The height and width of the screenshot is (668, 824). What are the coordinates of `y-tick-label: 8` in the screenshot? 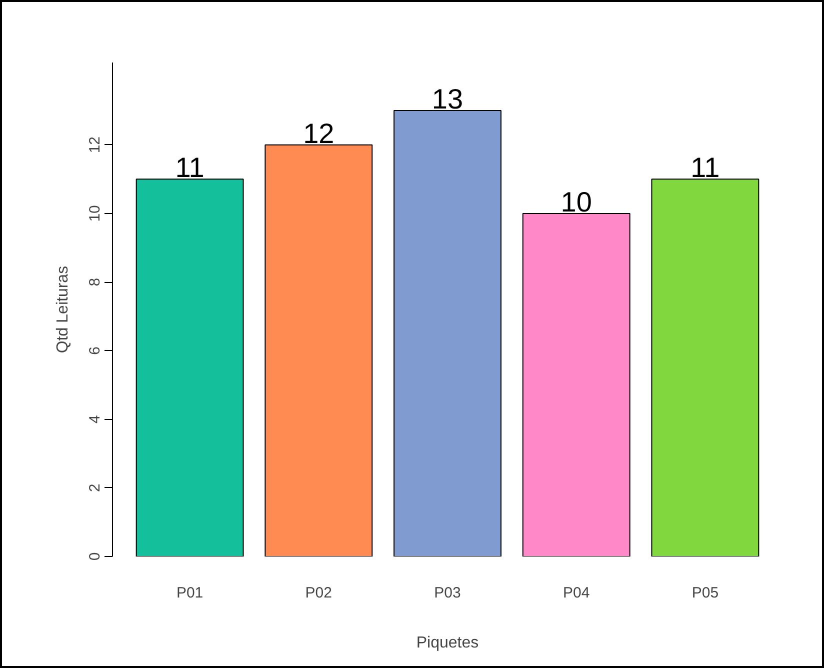 It's located at (95, 282).